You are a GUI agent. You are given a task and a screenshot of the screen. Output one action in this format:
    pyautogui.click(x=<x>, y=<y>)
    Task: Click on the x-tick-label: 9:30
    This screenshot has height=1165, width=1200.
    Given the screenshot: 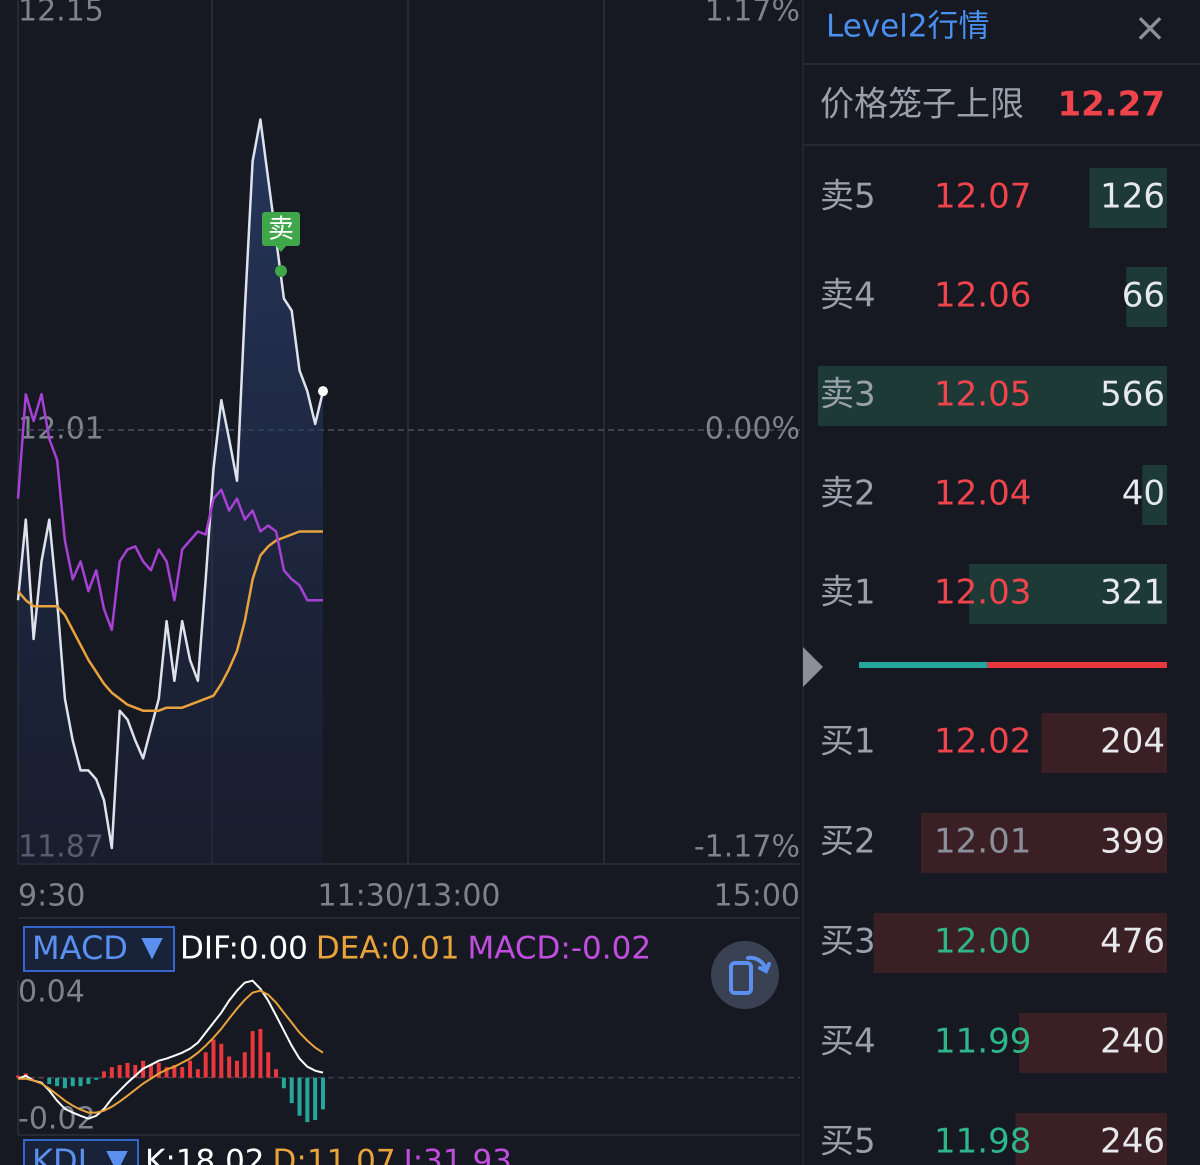 What is the action you would take?
    pyautogui.click(x=51, y=896)
    